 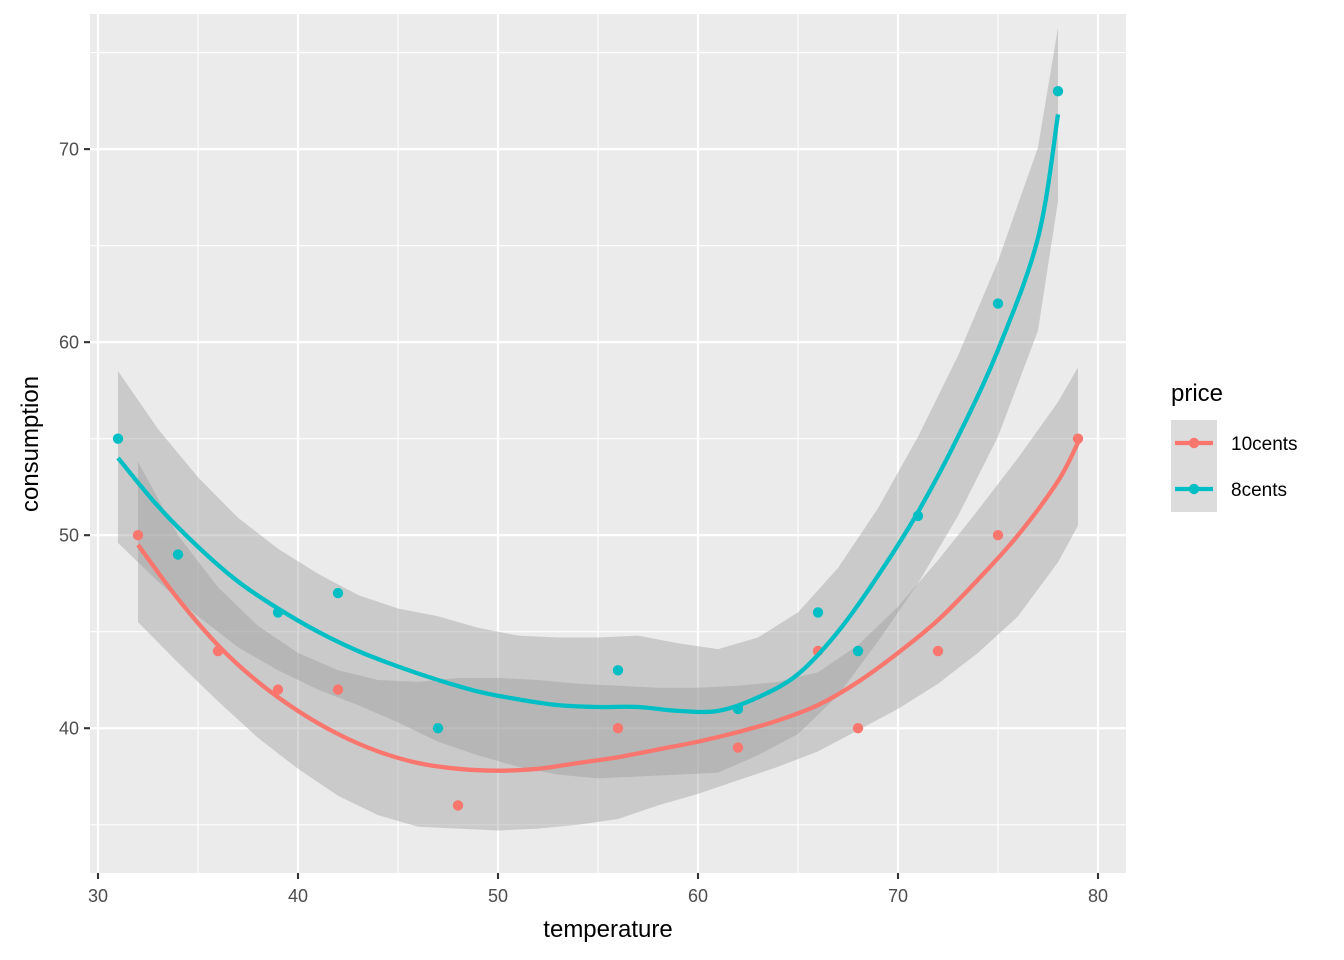 I want to click on legend: price 10cents 8cents, so click(x=1234, y=446).